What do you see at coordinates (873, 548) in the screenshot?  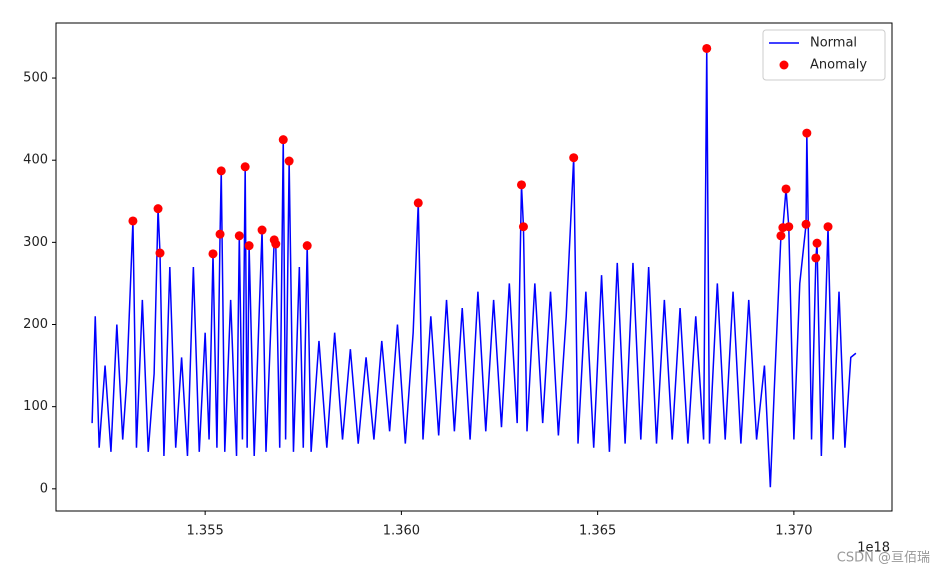 I see `x-offset-label: 1e18` at bounding box center [873, 548].